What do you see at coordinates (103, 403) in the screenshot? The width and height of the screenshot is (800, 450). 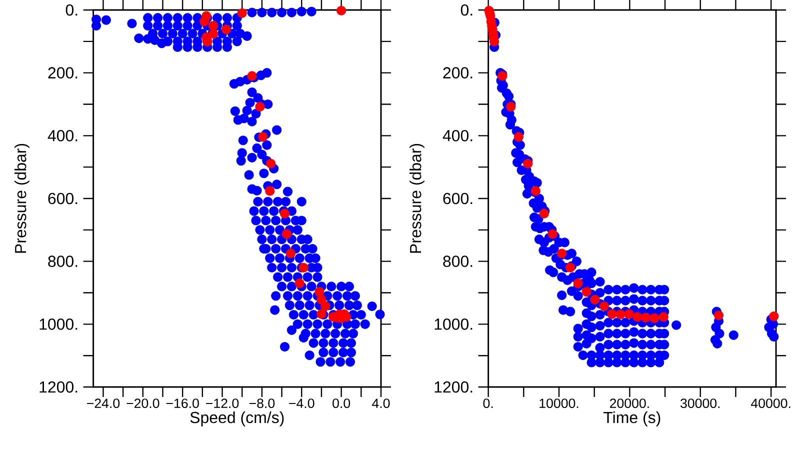 I see `x-tick-label: −24.0` at bounding box center [103, 403].